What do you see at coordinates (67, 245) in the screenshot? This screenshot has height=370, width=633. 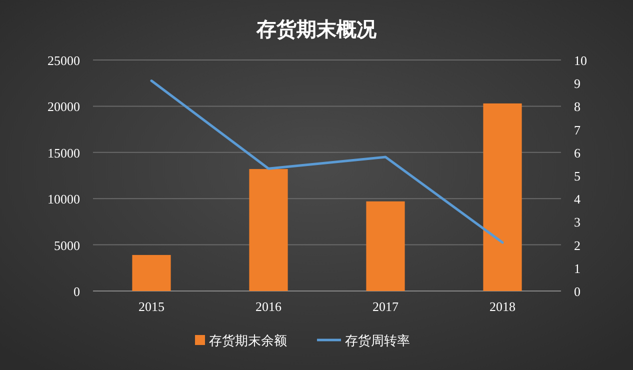 I see `y-tick-label: 5000` at bounding box center [67, 245].